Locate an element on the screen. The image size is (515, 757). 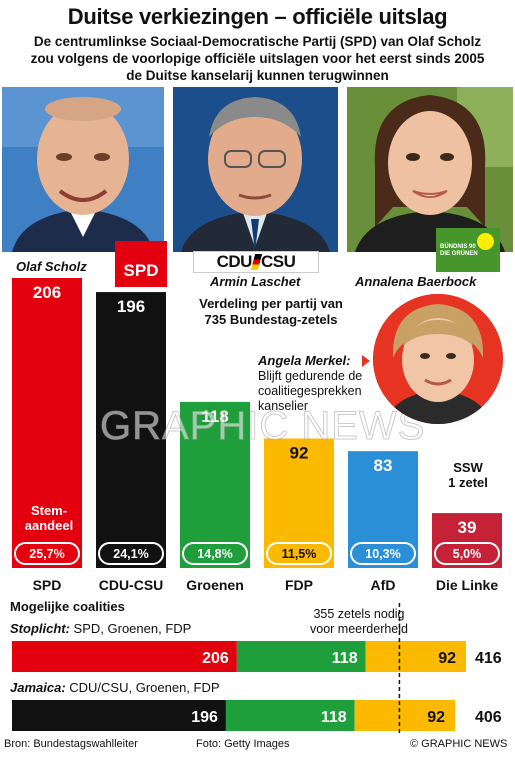
ssw-line: 1 zetel is located at coordinates (468, 482).